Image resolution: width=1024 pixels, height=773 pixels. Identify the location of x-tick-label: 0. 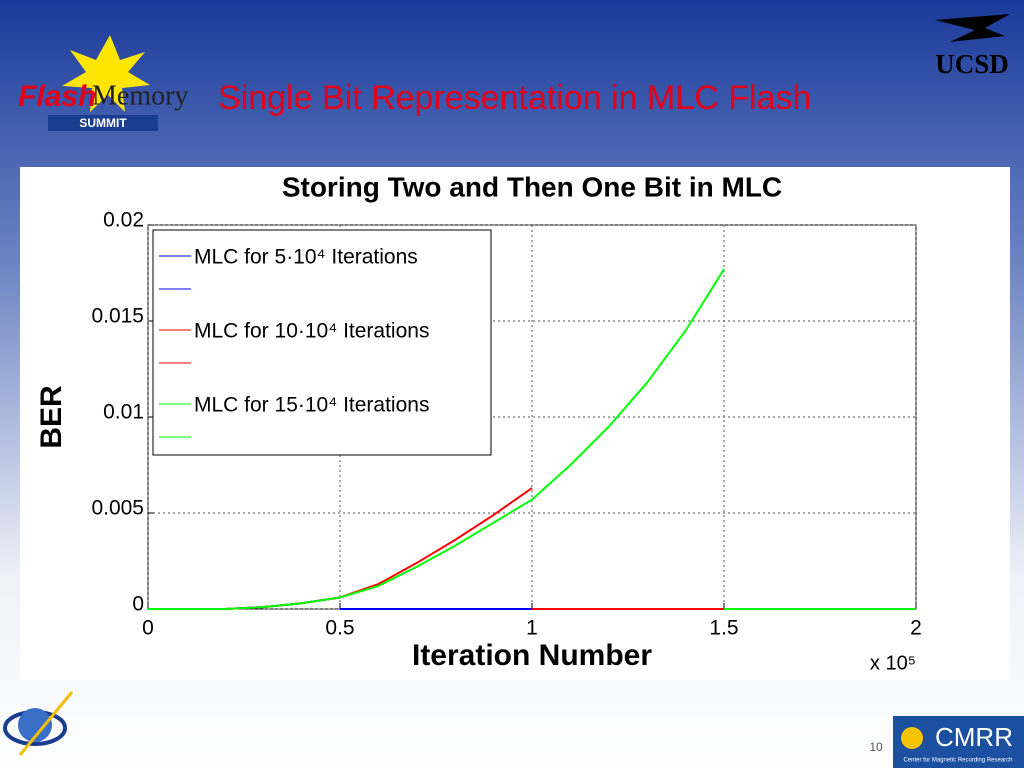
(148, 628).